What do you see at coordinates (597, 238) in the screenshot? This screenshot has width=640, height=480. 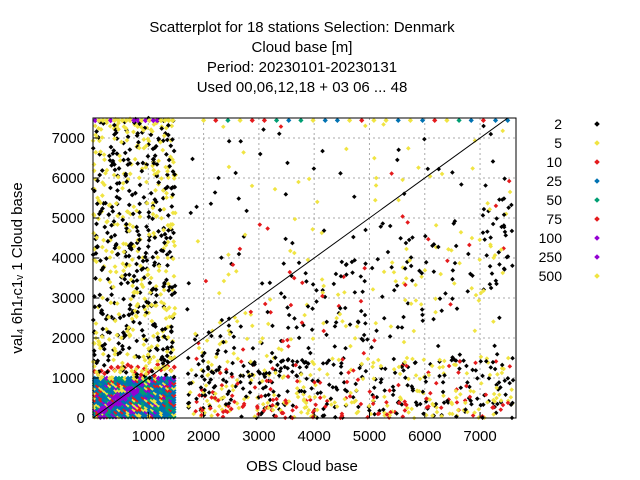 I see `legend-marker` at bounding box center [597, 238].